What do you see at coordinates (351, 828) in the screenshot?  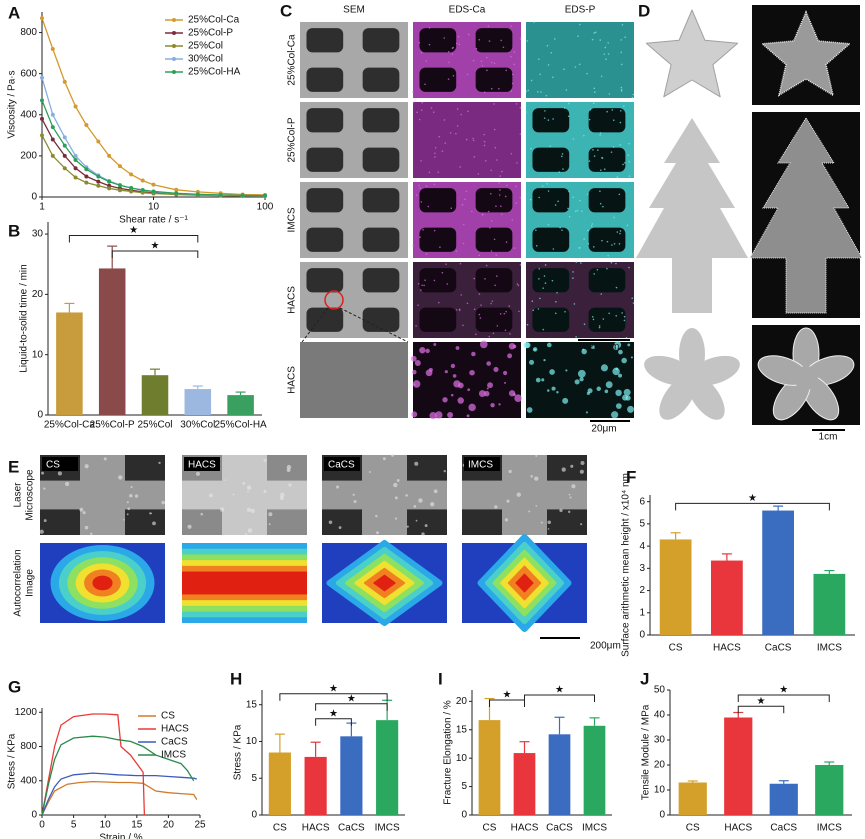 I see `x-tick-label: CaCS` at bounding box center [351, 828].